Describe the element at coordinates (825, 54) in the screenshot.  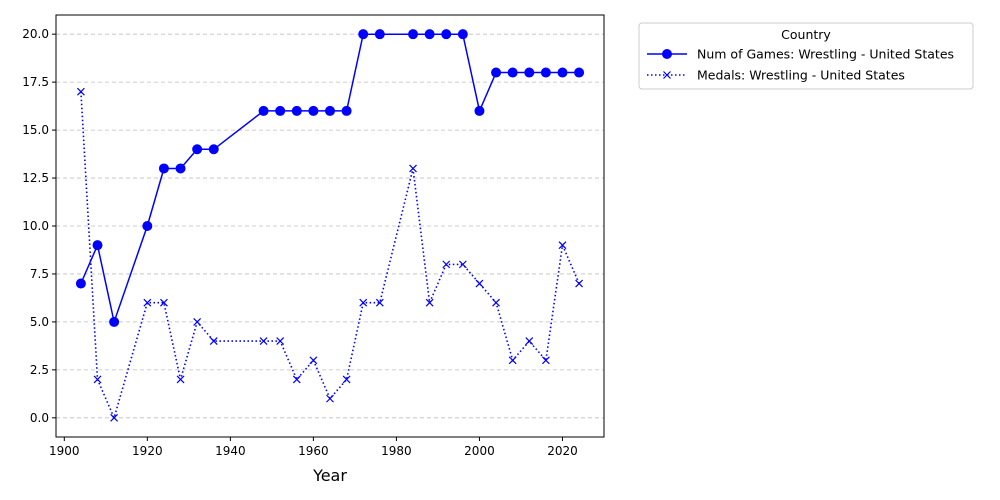
I see `legend-label: Num of Games: Wrestling - United States` at that location.